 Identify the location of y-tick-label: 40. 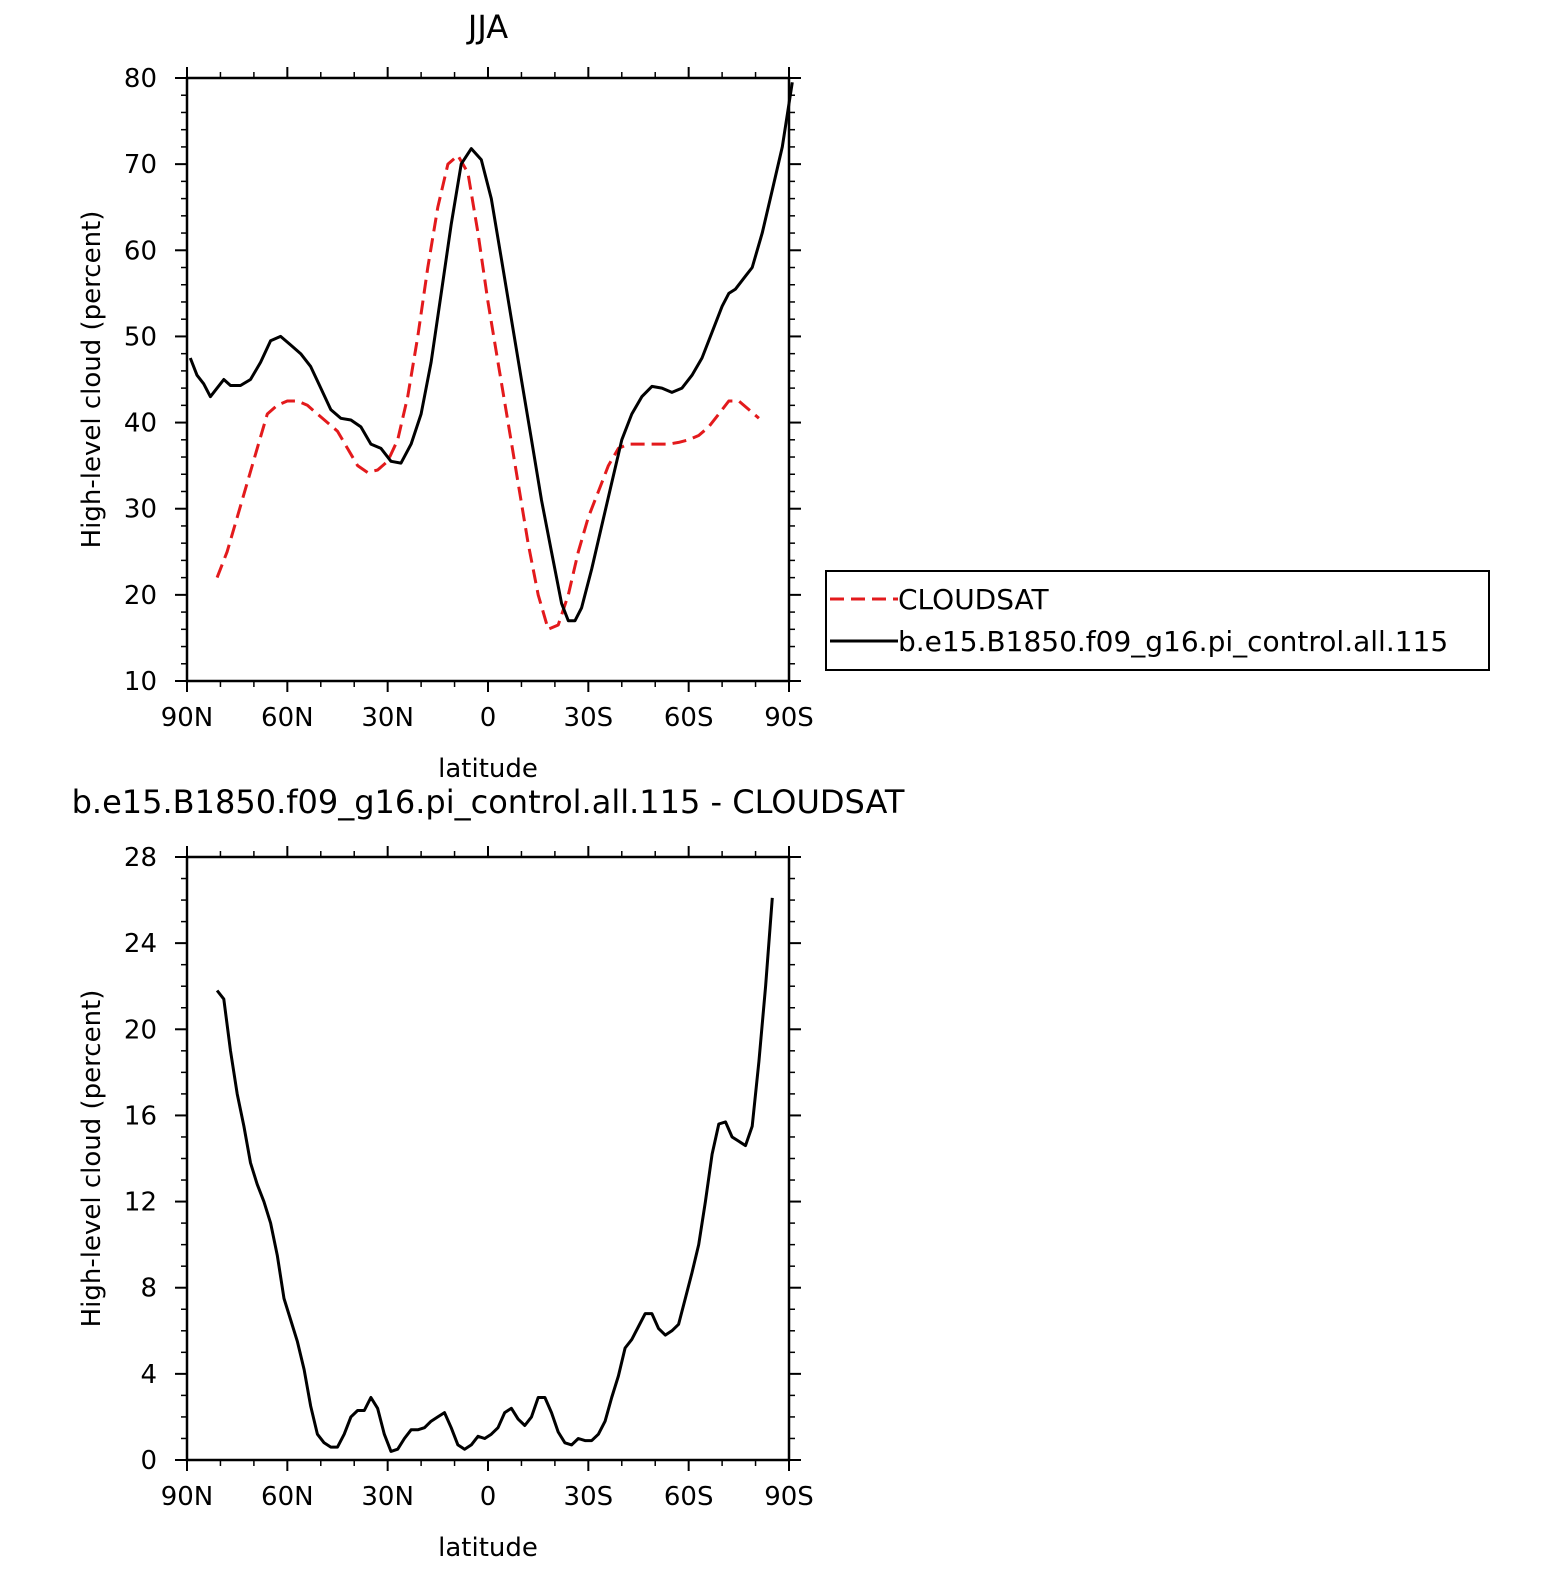
(140, 424).